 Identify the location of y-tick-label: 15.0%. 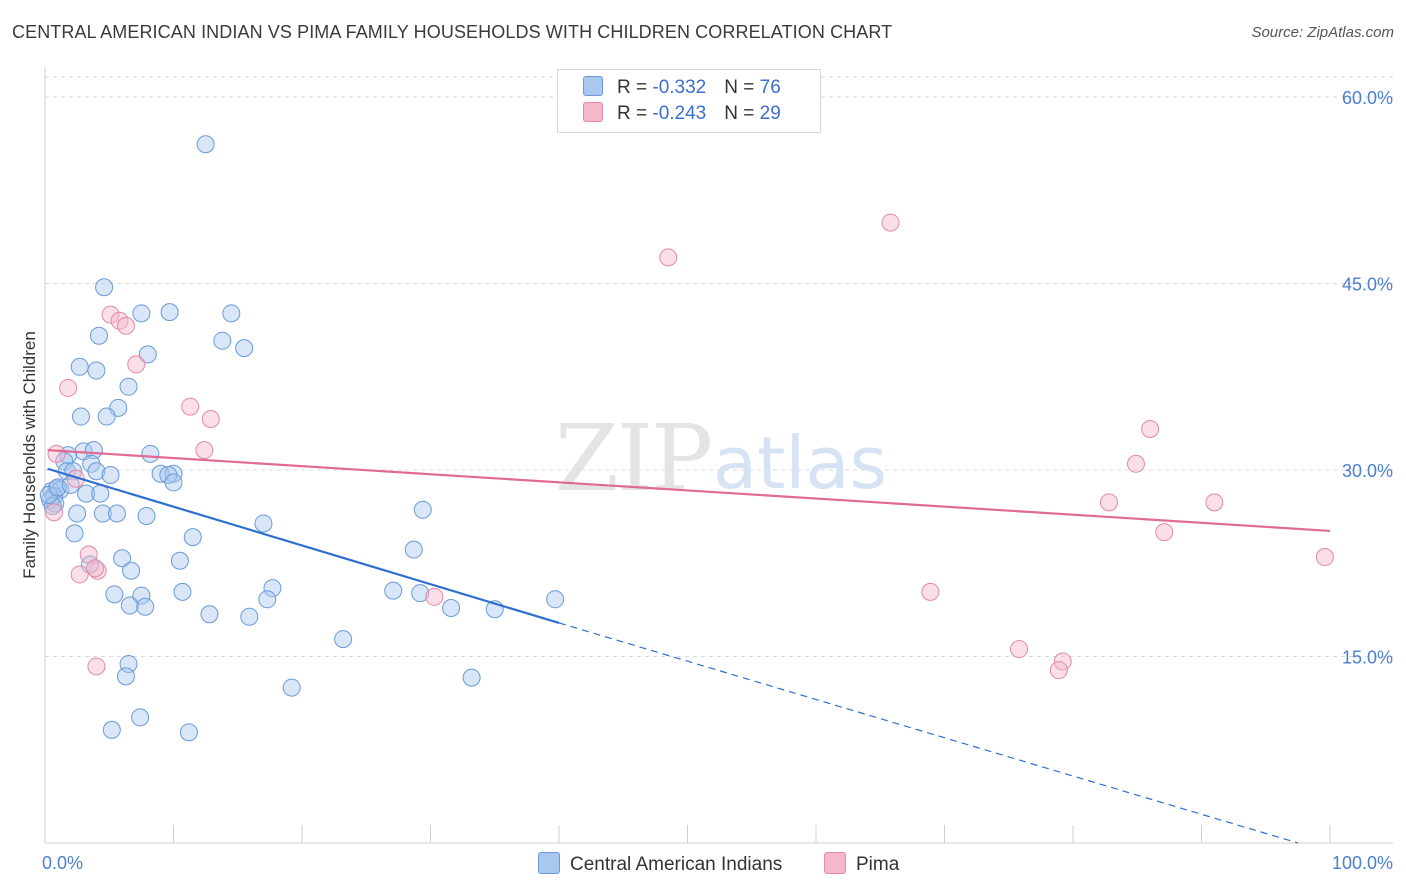
(1367, 658).